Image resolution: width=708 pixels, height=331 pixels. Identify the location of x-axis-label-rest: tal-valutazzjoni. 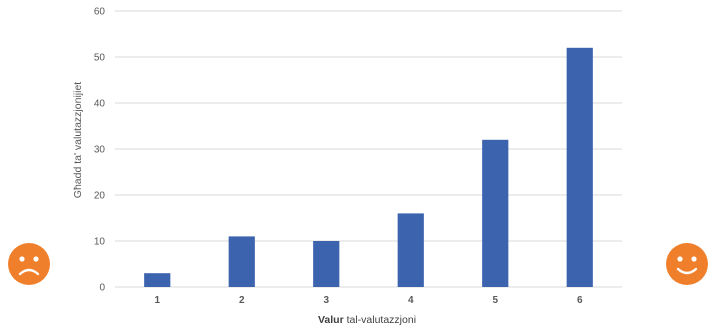
(380, 320).